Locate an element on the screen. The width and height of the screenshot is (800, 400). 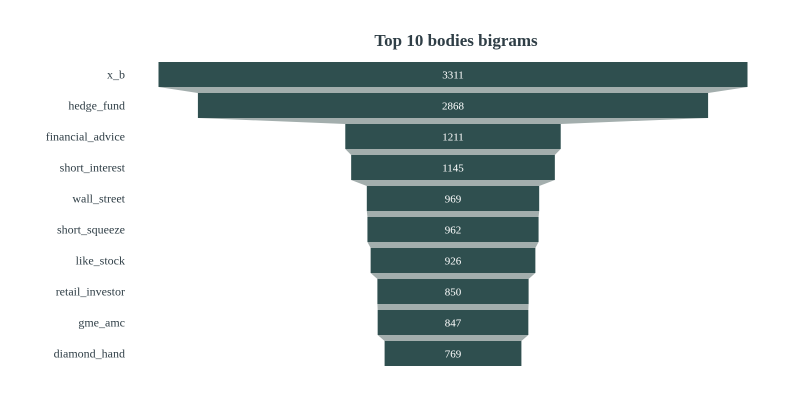
value-label: 850 is located at coordinates (453, 293).